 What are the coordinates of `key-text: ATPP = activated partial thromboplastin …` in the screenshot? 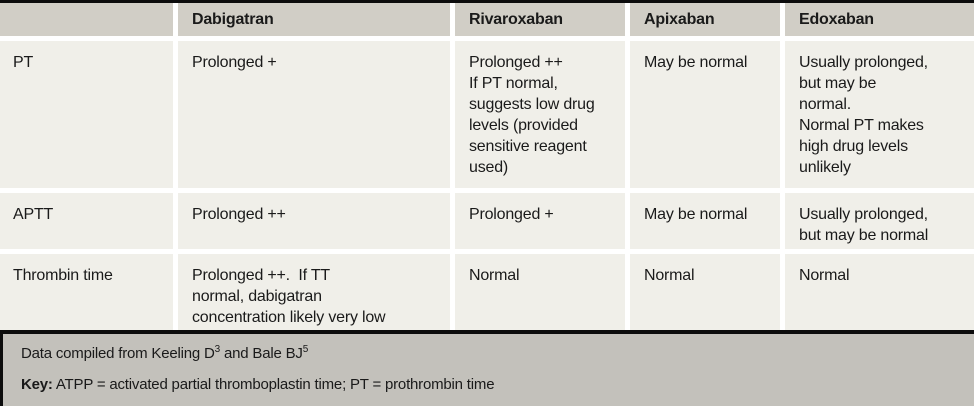 It's located at (273, 384).